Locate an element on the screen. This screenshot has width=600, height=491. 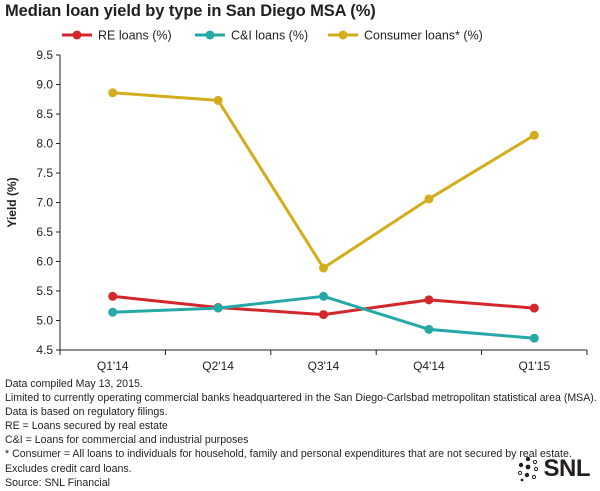
y-tick-label: 9.0 is located at coordinates (44, 85).